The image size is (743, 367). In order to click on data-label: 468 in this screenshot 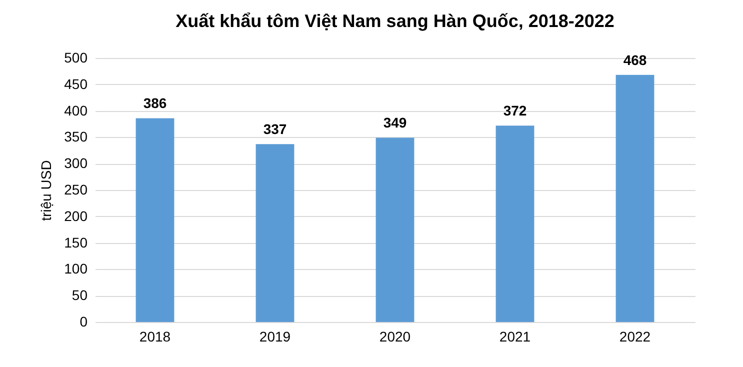, I will do `click(635, 60)`.